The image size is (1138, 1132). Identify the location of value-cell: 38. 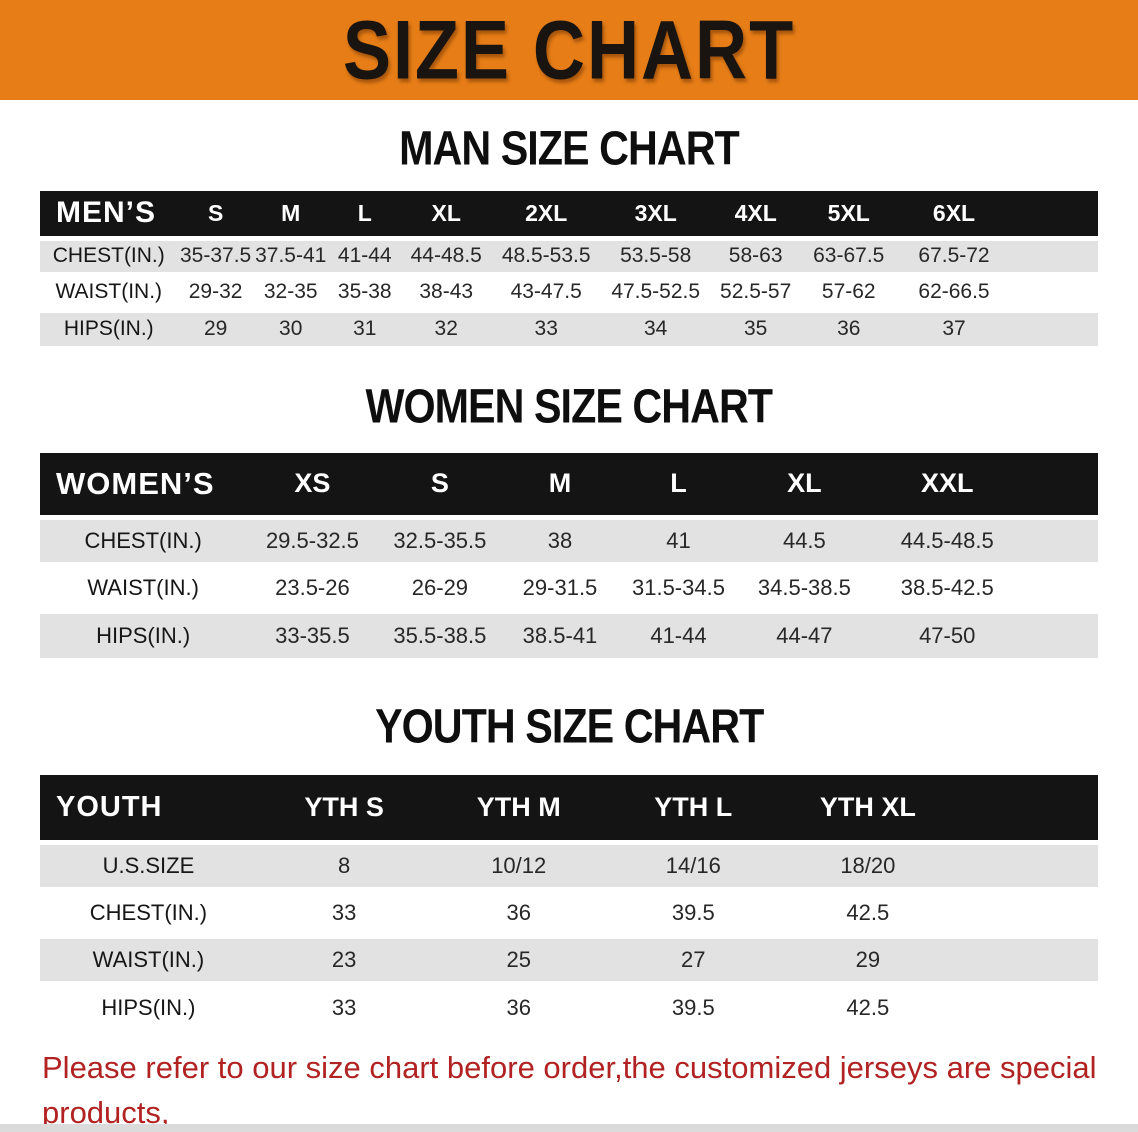
(560, 539).